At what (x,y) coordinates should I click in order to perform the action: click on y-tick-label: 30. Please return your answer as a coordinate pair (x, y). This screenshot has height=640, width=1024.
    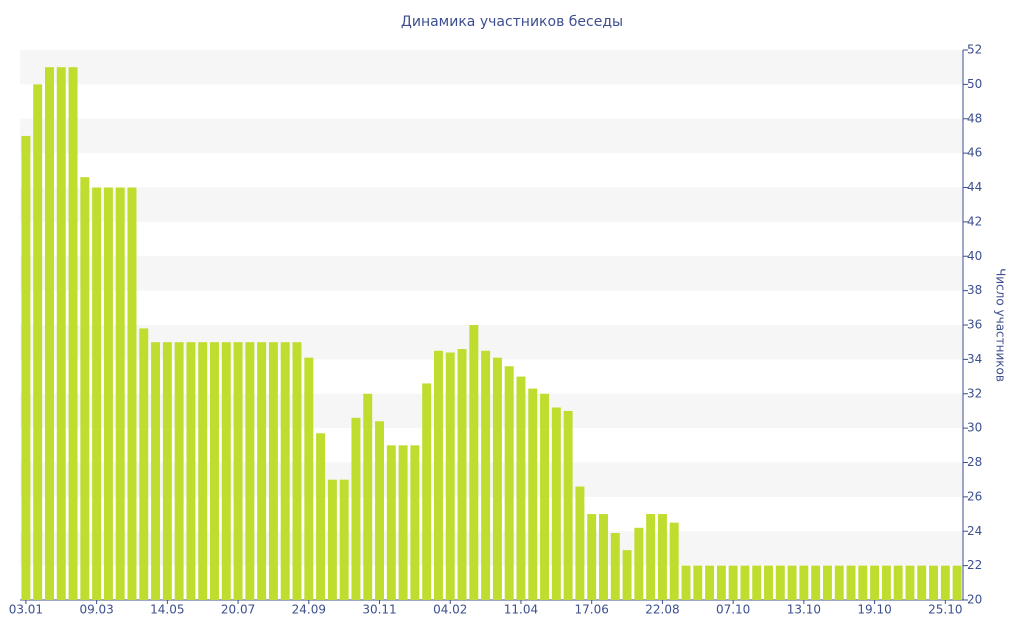
    Looking at the image, I should click on (974, 428).